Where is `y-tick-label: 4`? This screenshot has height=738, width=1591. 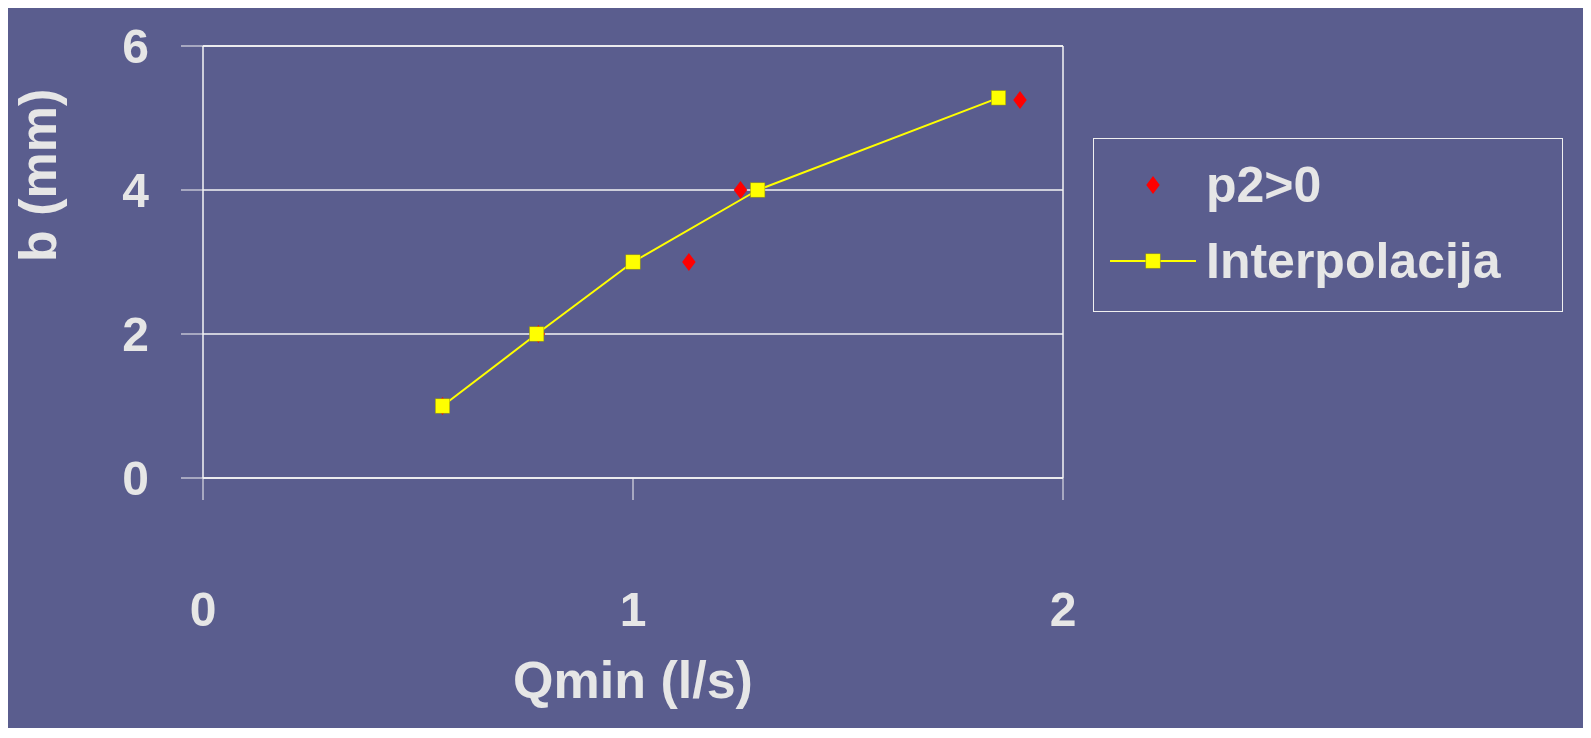 y-tick-label: 4 is located at coordinates (136, 191).